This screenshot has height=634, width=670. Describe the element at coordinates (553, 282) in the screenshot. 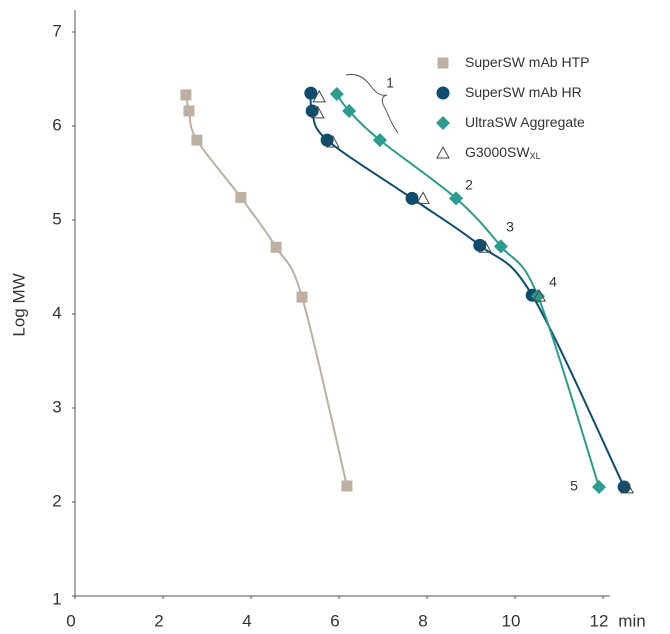

I see `annotation: 4` at that location.